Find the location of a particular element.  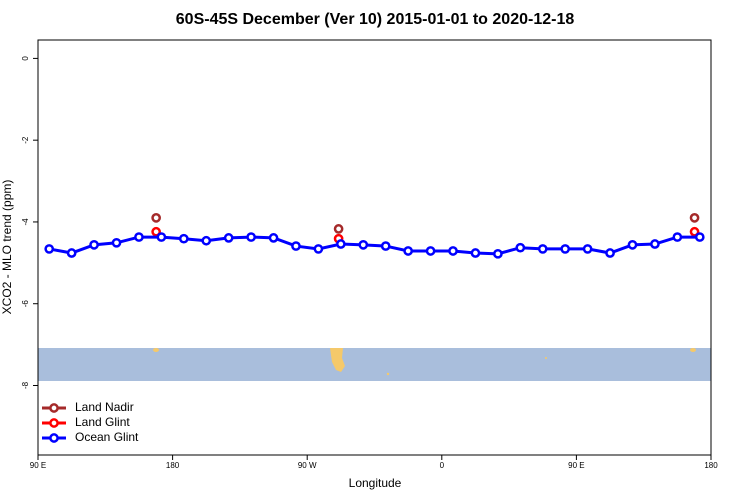

map-strip is located at coordinates (374, 364).